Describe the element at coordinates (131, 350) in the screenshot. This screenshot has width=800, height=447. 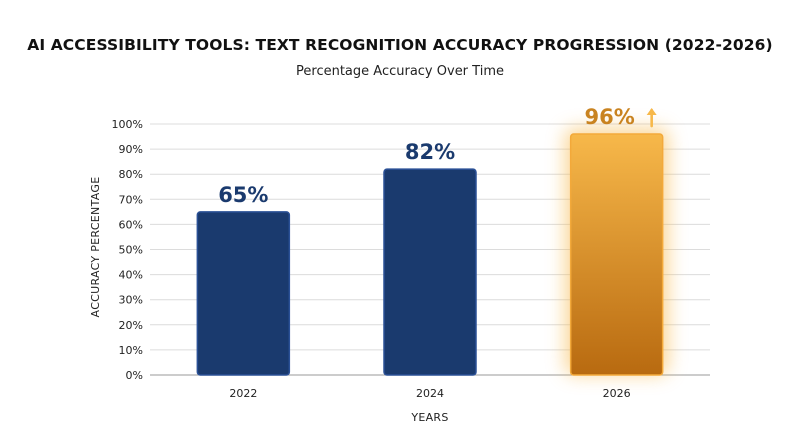
I see `y-tick-label: 10%` at that location.